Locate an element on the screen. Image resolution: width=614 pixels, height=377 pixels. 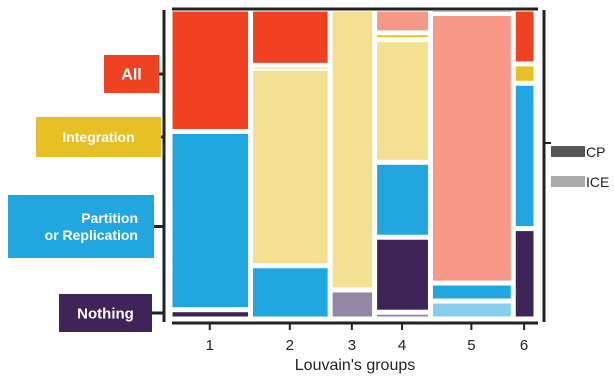
x-tick-label-5: 5 is located at coordinates (471, 345).